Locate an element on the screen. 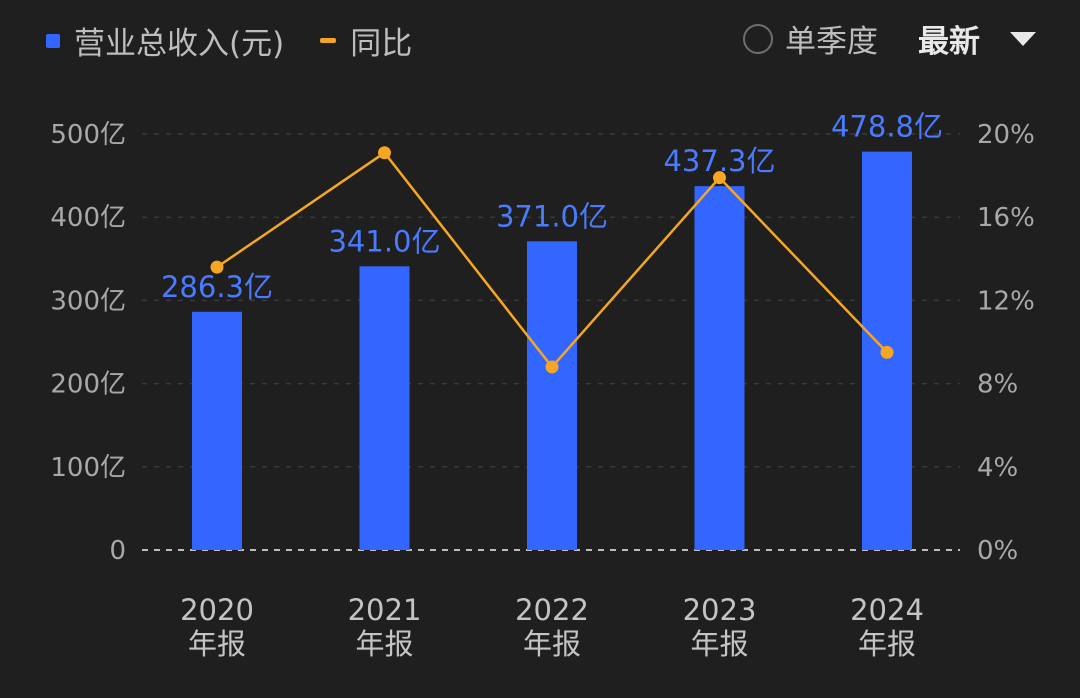 The image size is (1080, 698). y-right-tick-label: 0% is located at coordinates (997, 551).